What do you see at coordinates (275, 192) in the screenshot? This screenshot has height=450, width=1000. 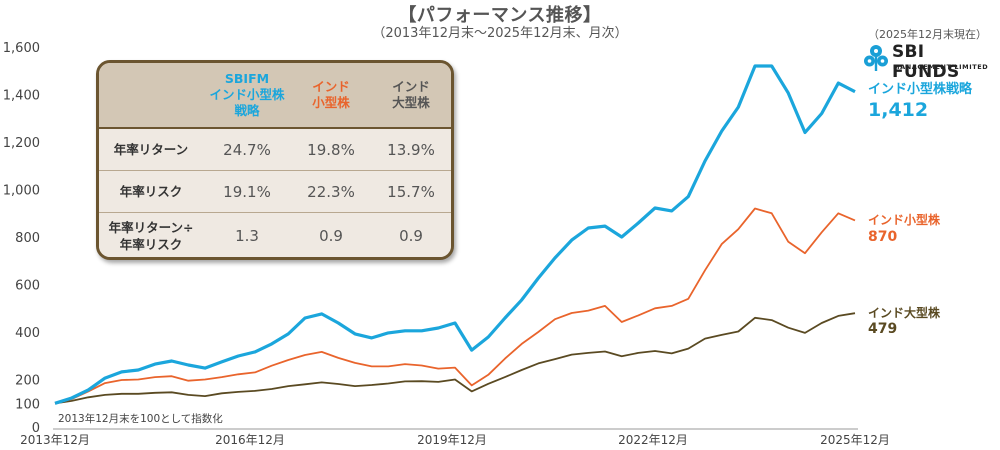 I see `stats-row-annual-risk: 年率リスク 19.1% 22.3% 15.7%` at bounding box center [275, 192].